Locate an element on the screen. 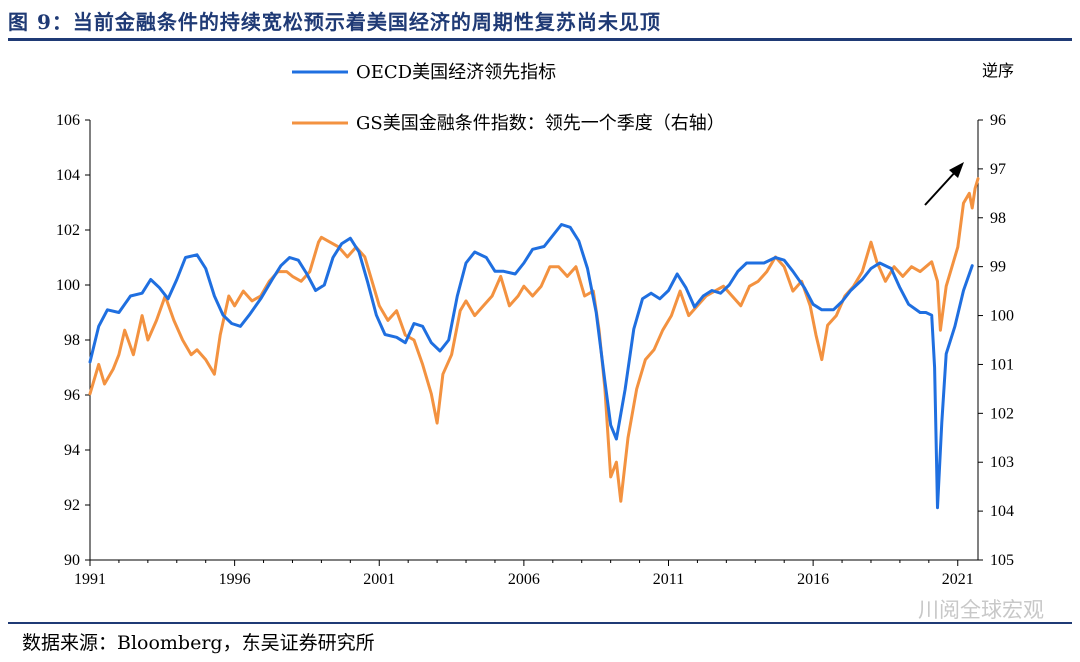  trend-arrow-head is located at coordinates (956, 170).